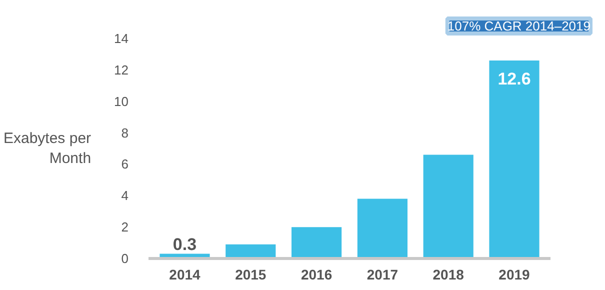  Describe the element at coordinates (125, 132) in the screenshot. I see `y-tick-label: 8` at that location.